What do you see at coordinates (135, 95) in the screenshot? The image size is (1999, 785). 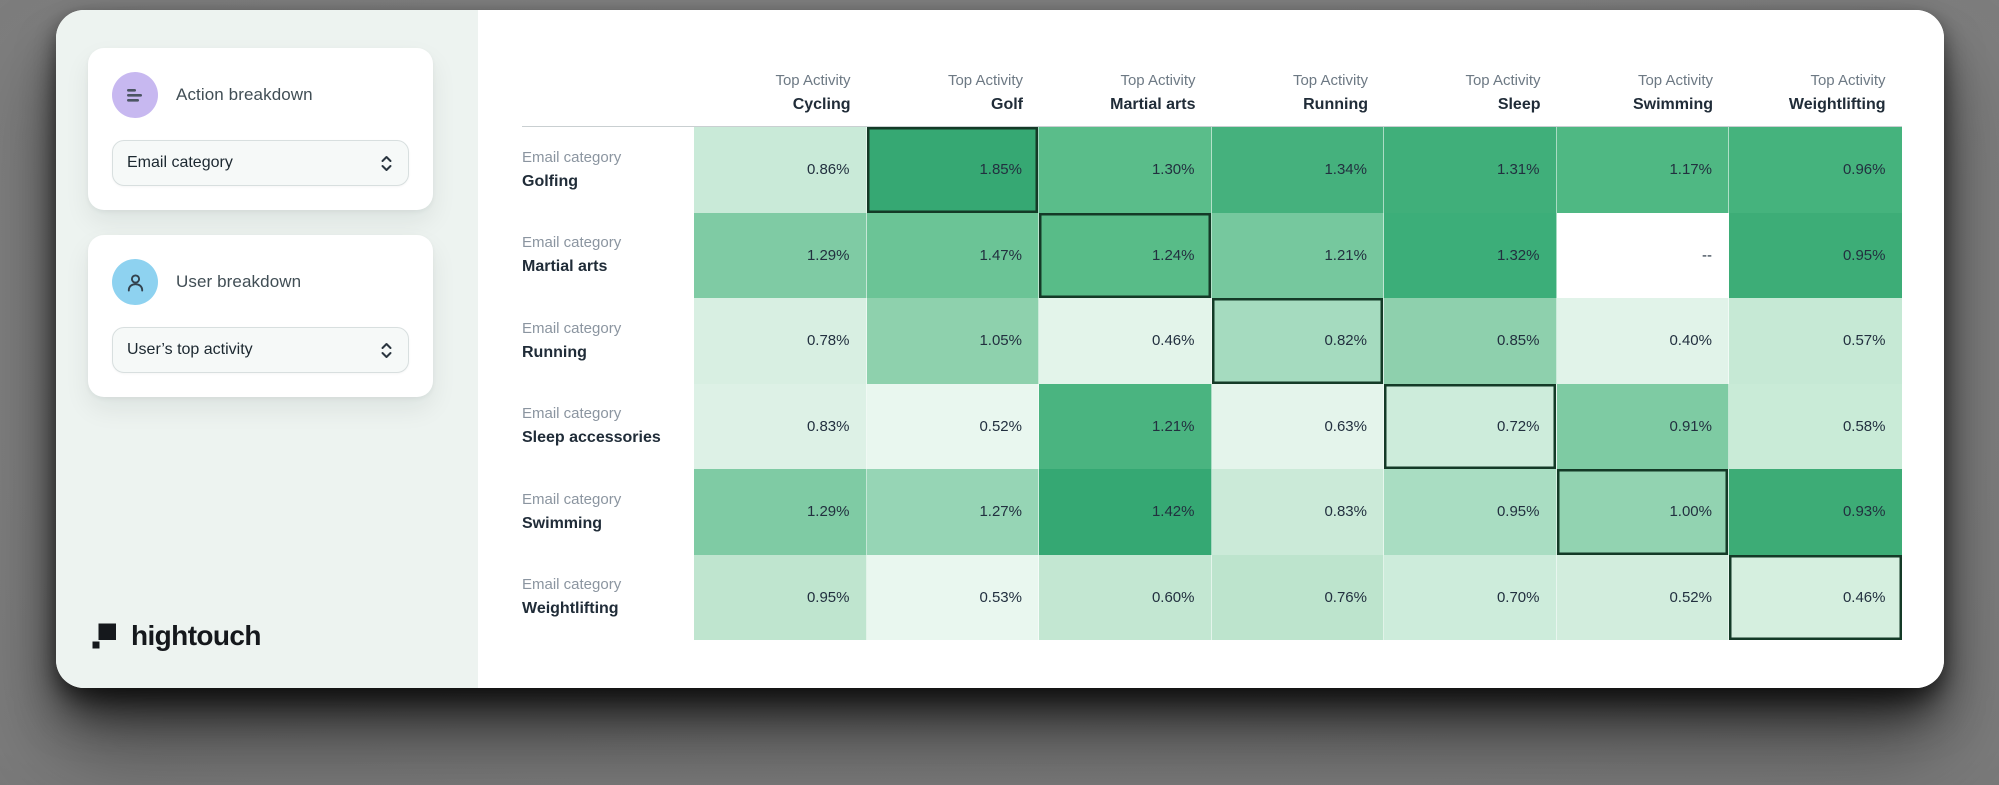 I see `action-list-icon` at bounding box center [135, 95].